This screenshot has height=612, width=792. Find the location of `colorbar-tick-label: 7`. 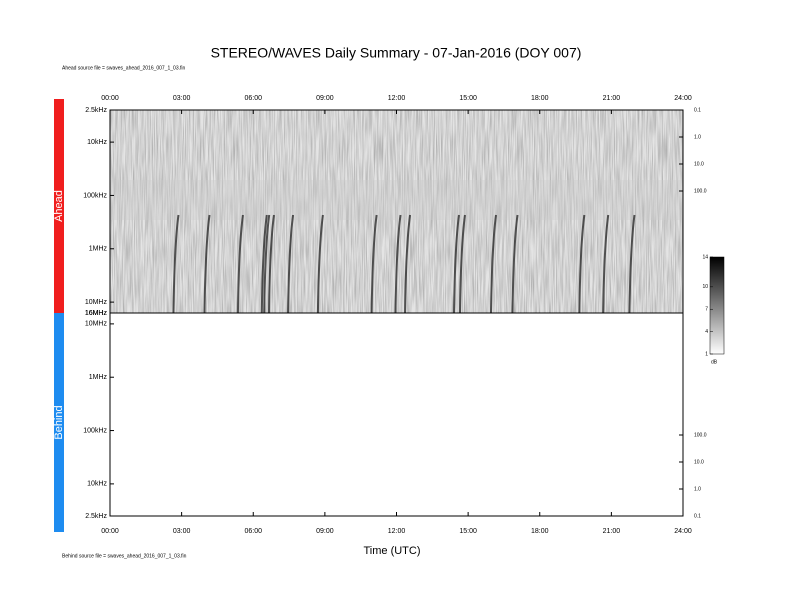

colorbar-tick-label: 7 is located at coordinates (706, 310).